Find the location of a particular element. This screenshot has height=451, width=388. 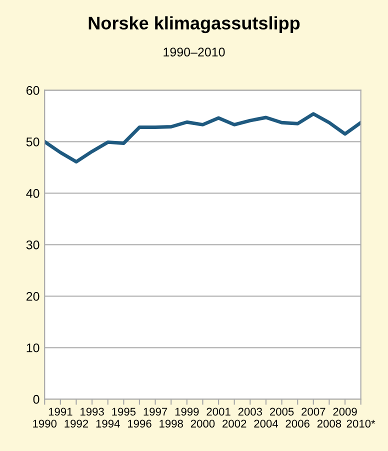

x-tick-label: 1992 is located at coordinates (76, 424).